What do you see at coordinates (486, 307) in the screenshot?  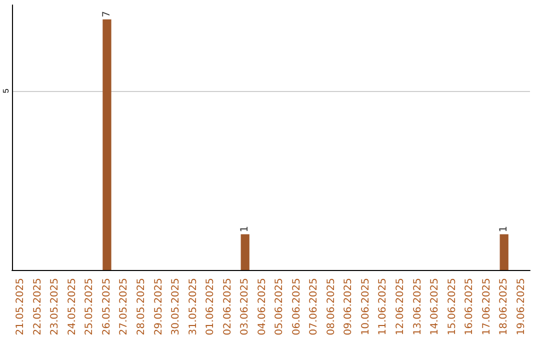 I see `x-tick-label: 17.06.2025` at bounding box center [486, 307].